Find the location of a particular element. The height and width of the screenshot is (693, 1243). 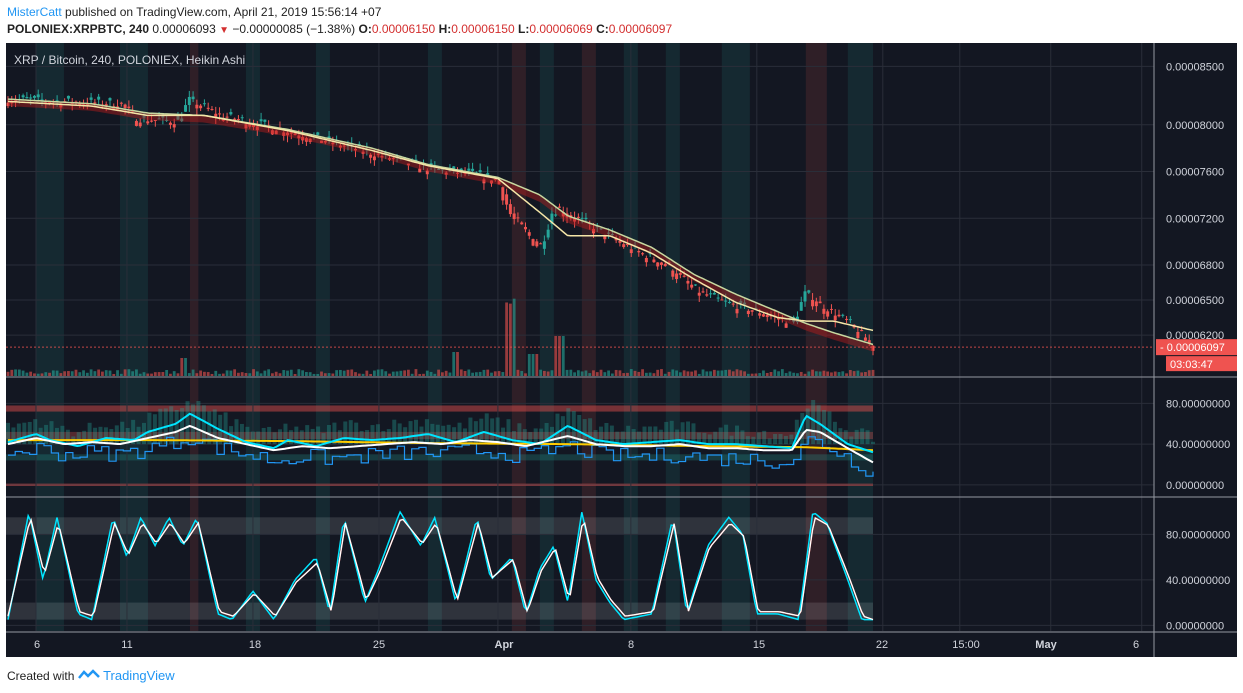

indicator-tick-label: 80.00000000 is located at coordinates (1198, 535).